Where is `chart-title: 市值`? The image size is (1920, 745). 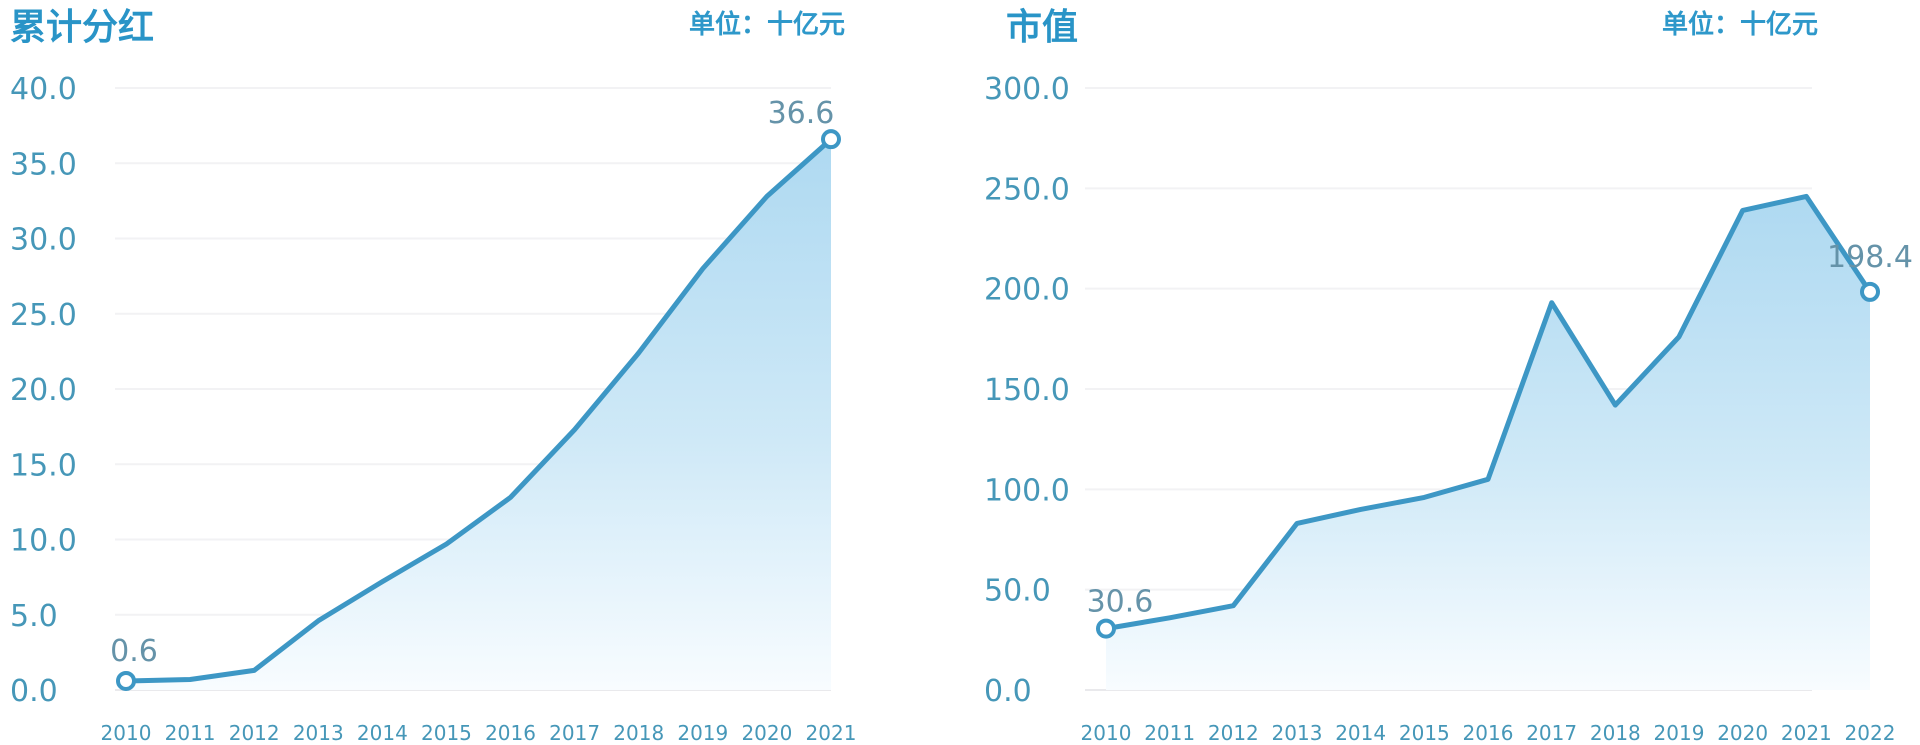
chart-title: 市值 is located at coordinates (1042, 27).